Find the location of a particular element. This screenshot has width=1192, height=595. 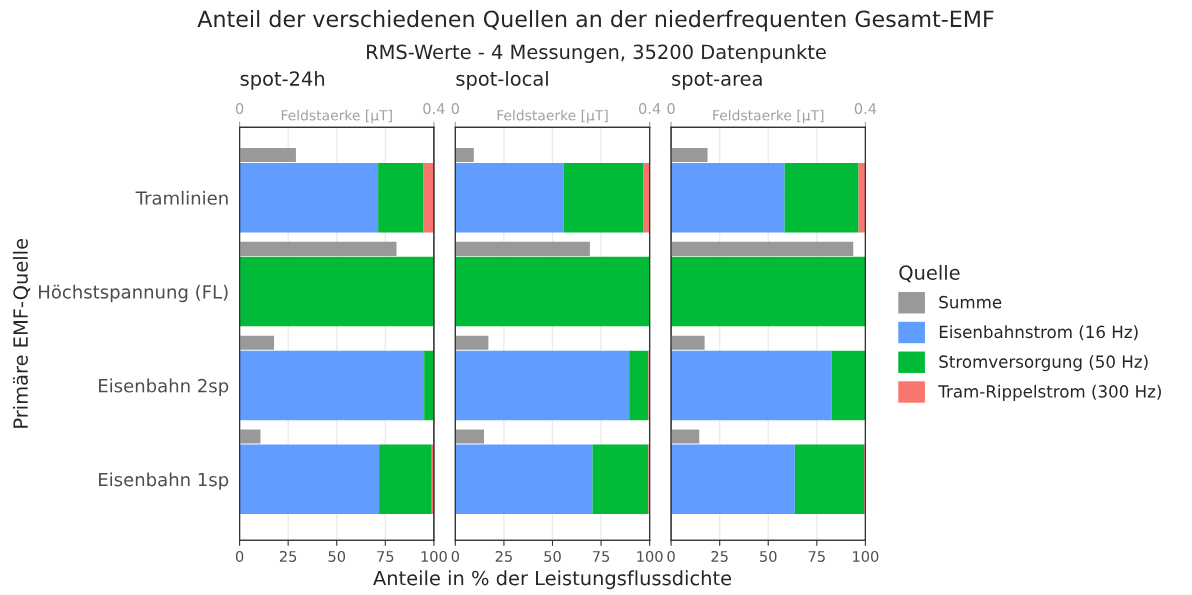

chart-title: spot-area is located at coordinates (717, 81).